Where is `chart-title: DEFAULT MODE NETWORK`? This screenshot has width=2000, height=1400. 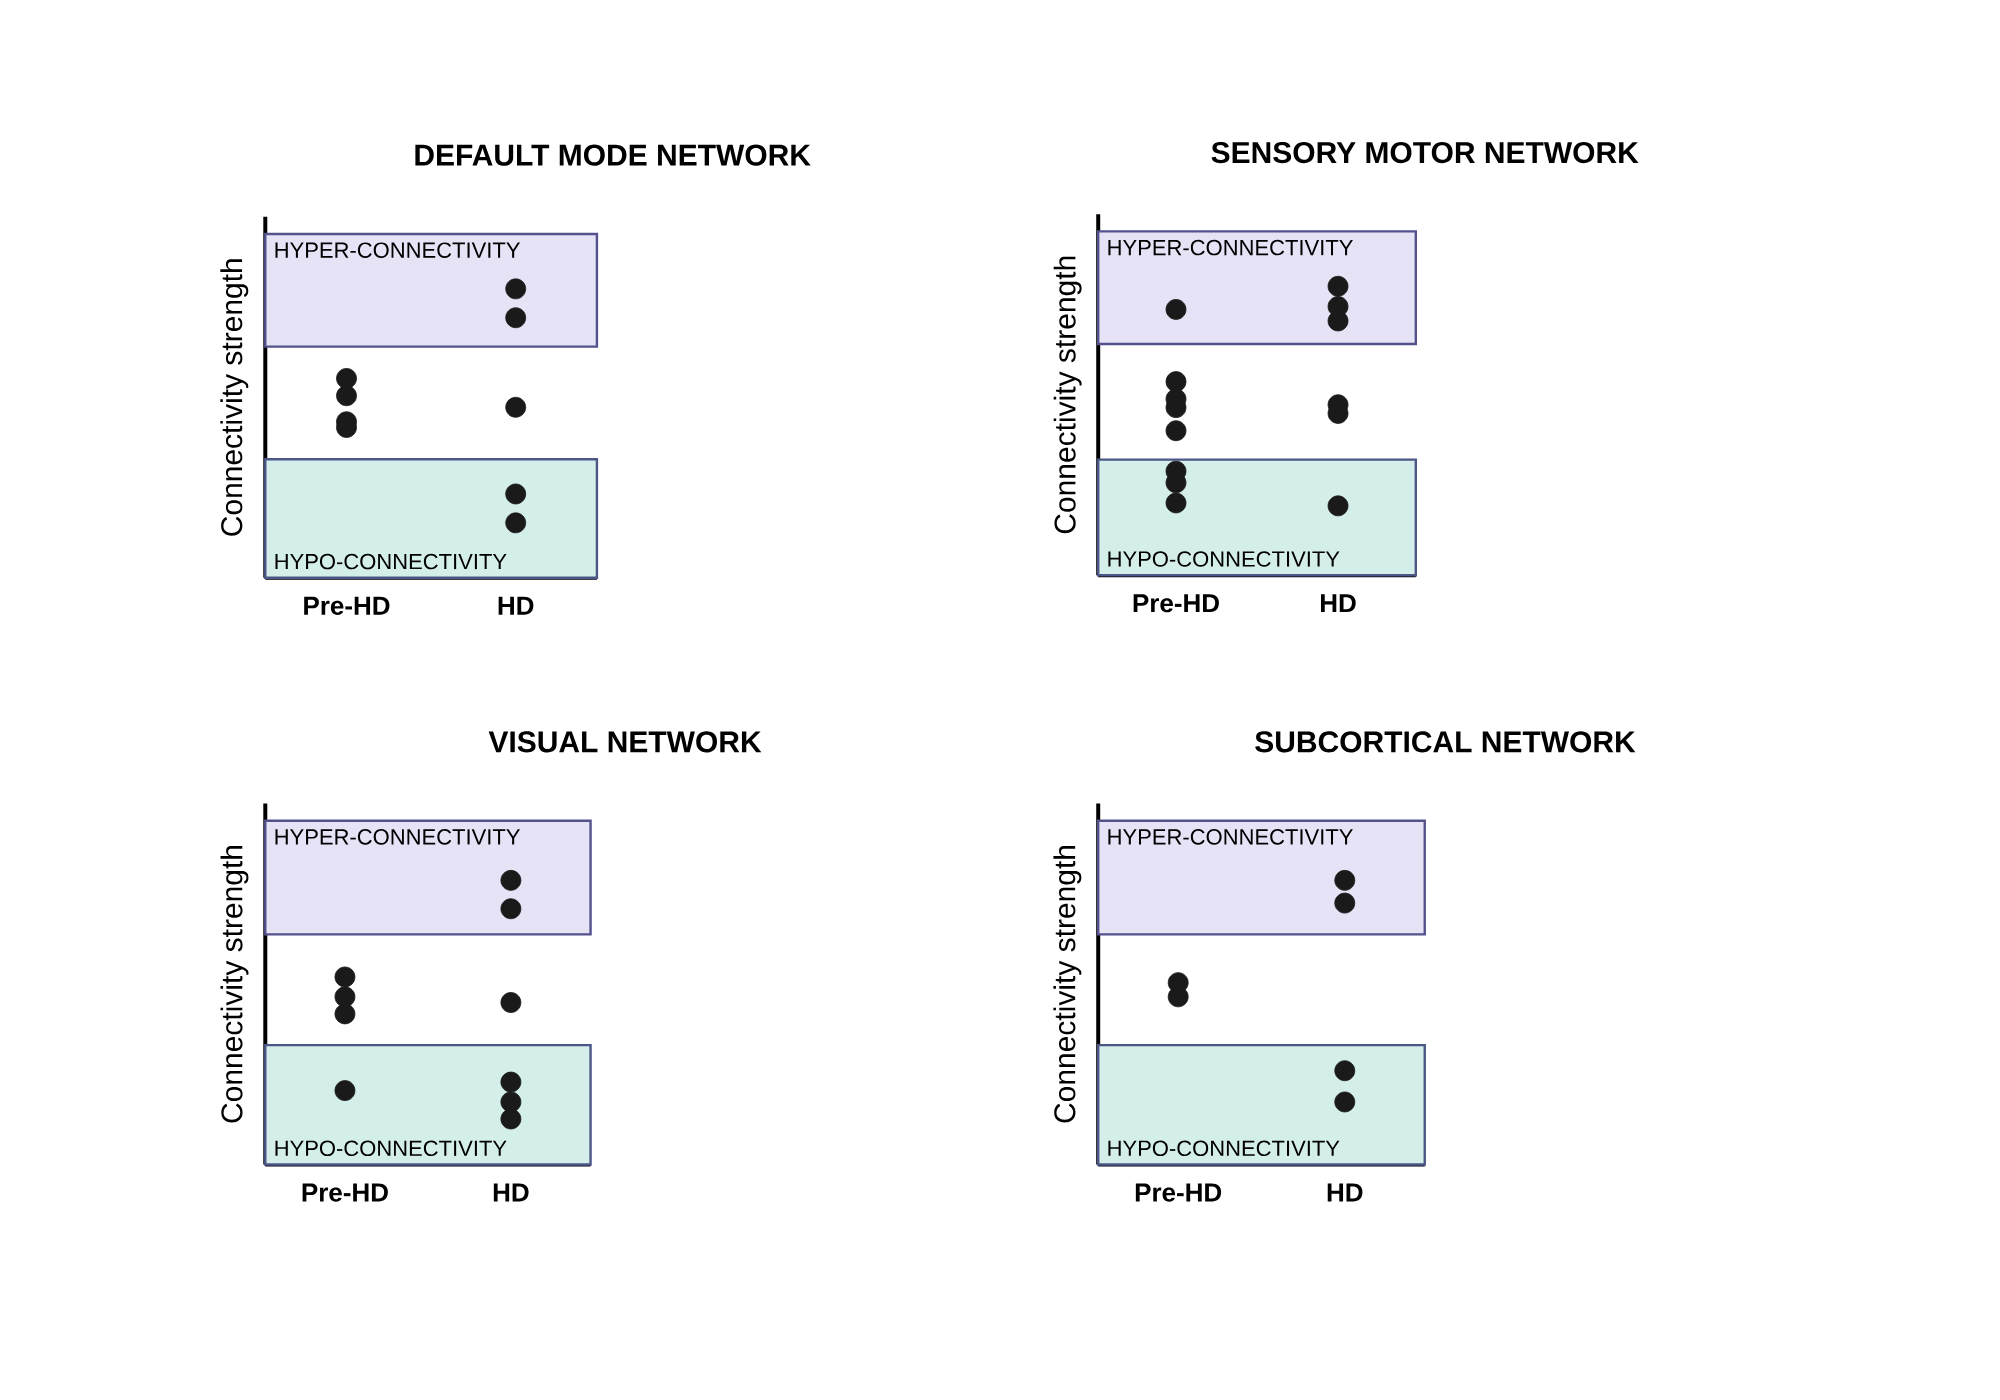 chart-title: DEFAULT MODE NETWORK is located at coordinates (613, 155).